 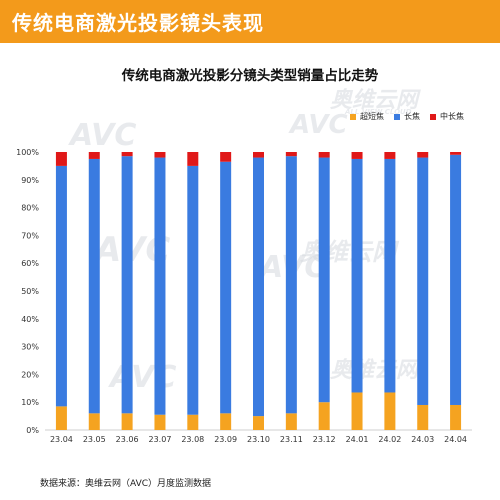 What do you see at coordinates (422, 439) in the screenshot?
I see `x-tick-label: 24.03` at bounding box center [422, 439].